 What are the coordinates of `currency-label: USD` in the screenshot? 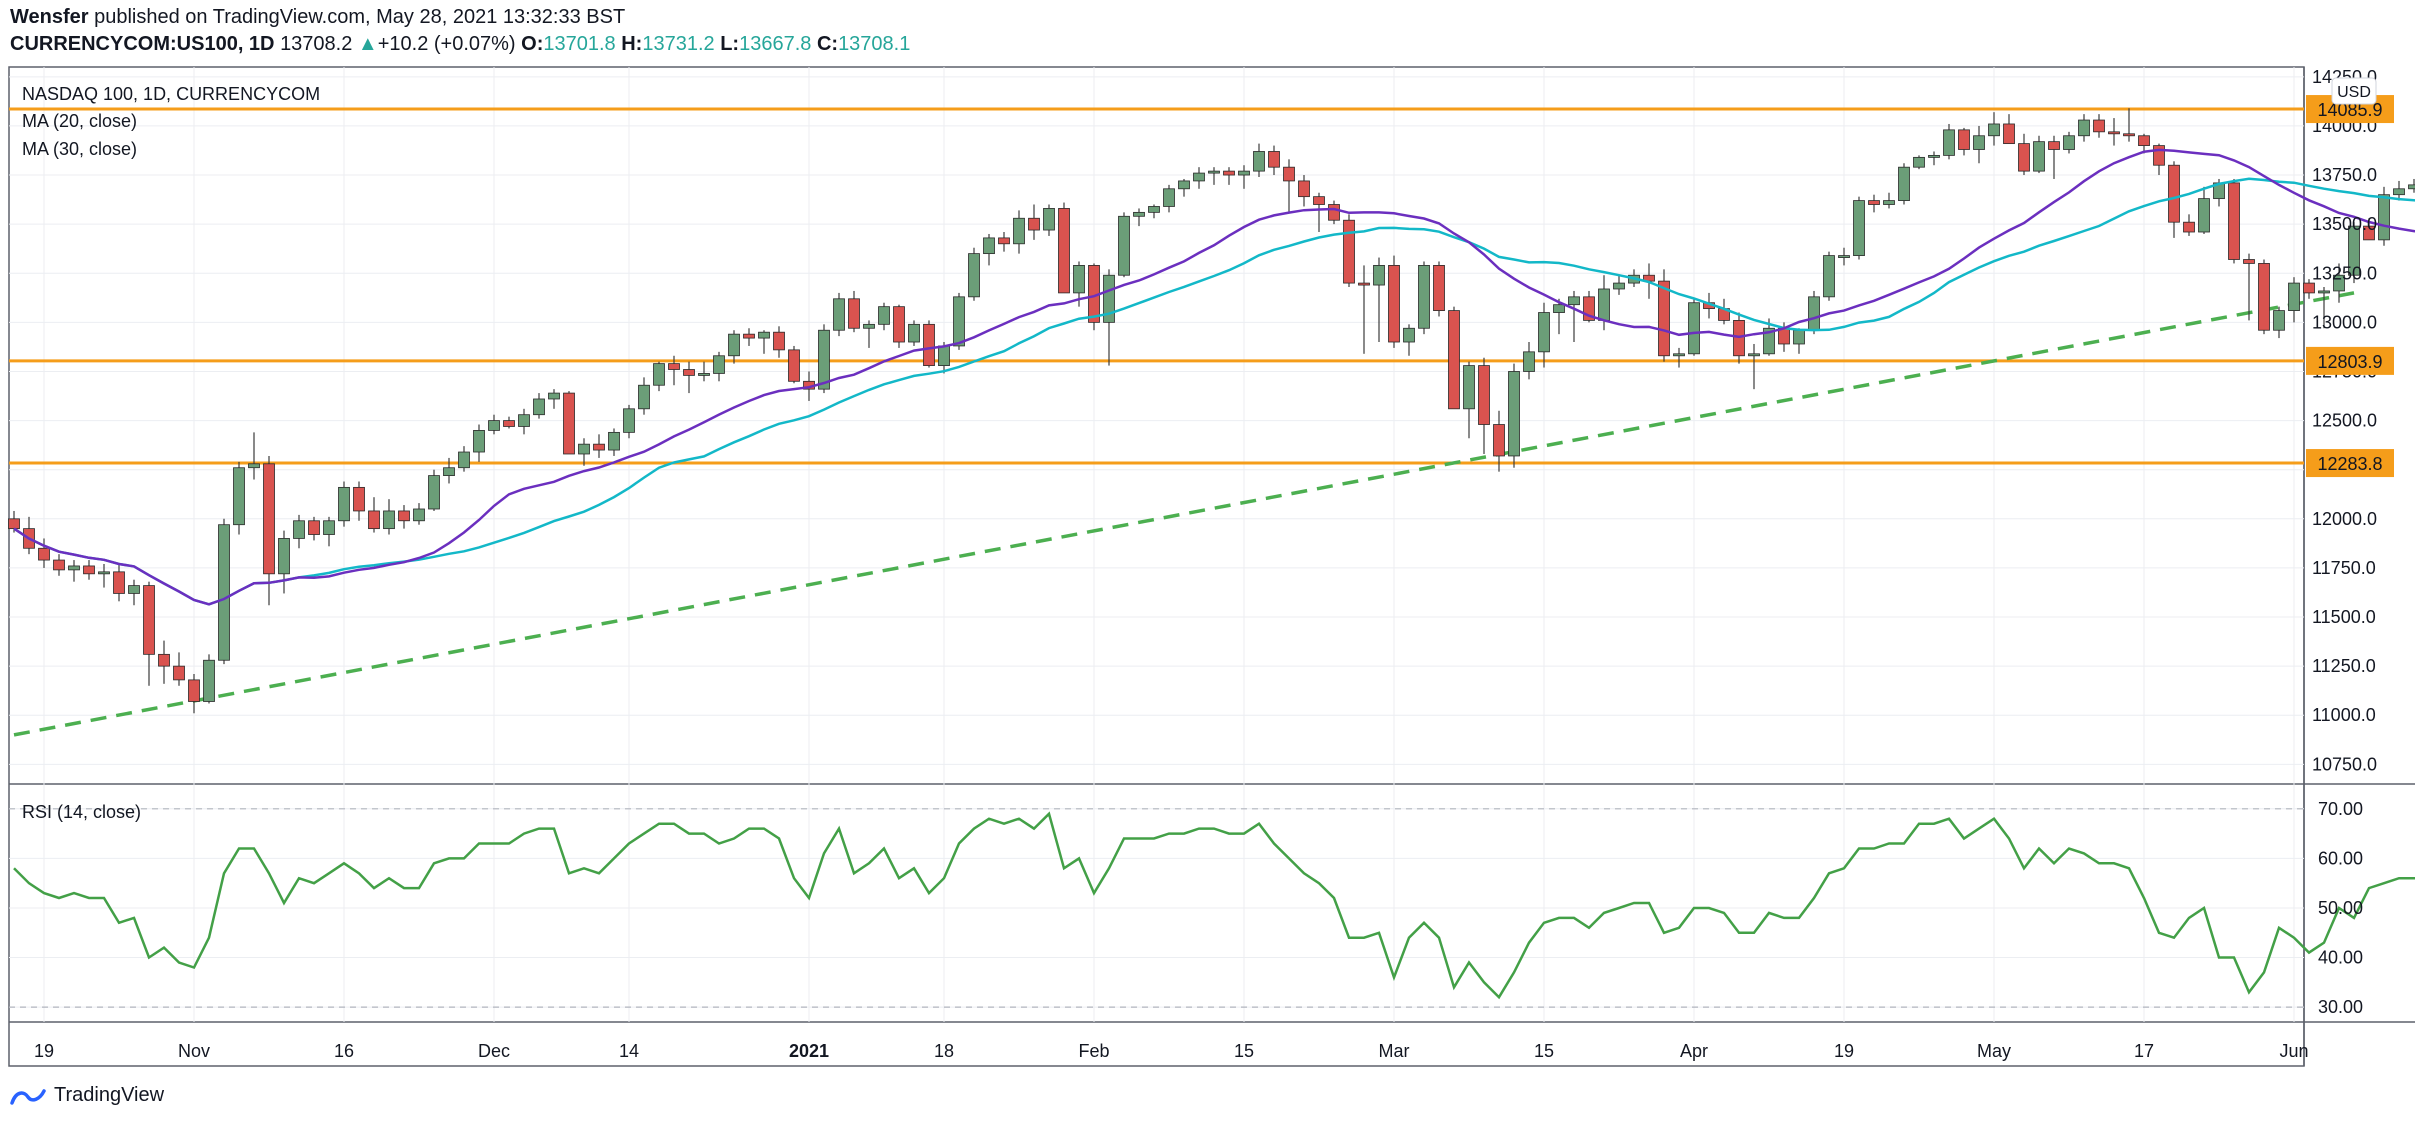 It's located at (2354, 92).